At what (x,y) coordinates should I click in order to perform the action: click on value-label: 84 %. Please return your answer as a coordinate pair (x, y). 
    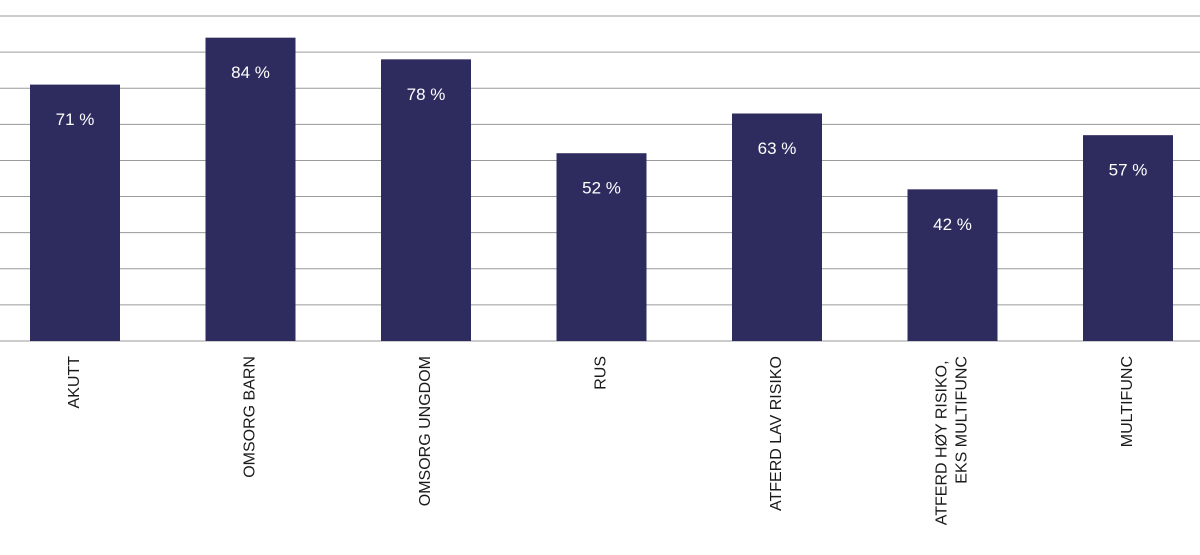
    Looking at the image, I should click on (250, 72).